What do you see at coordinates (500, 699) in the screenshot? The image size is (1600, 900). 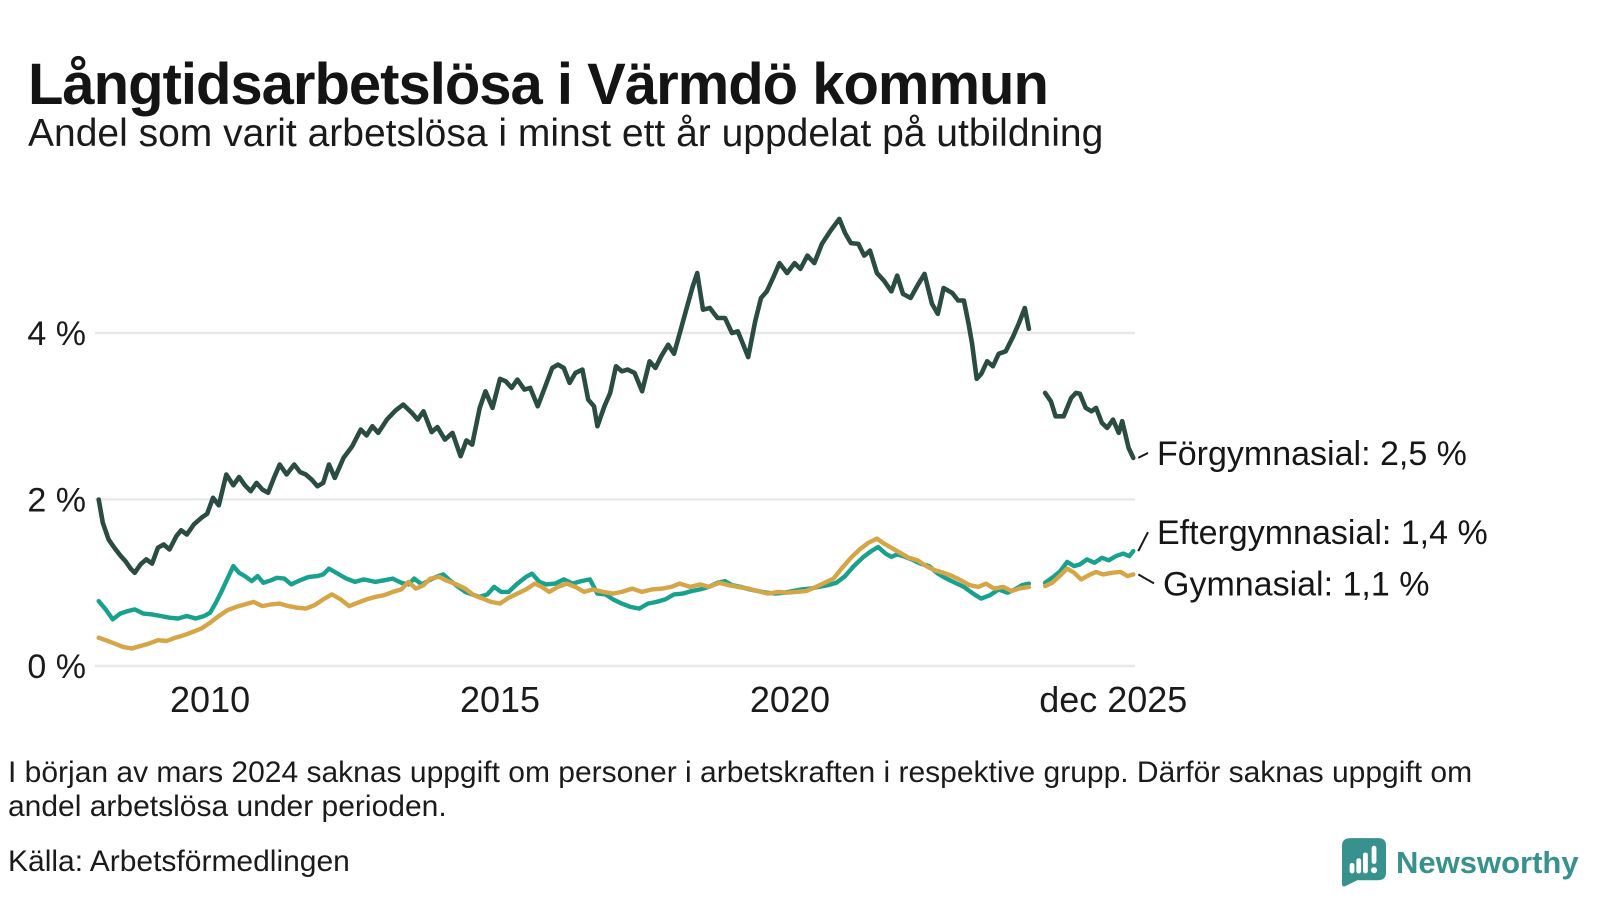 I see `x-axis-tick-label: 2015` at bounding box center [500, 699].